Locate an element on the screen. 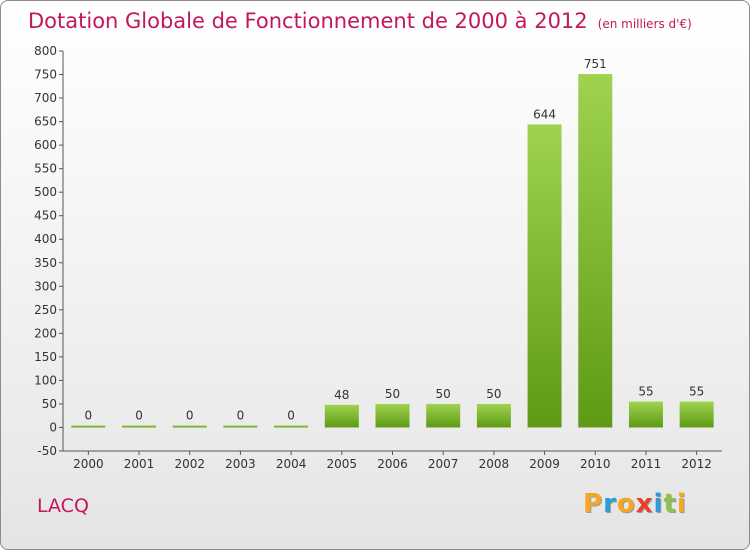  y-tick-label: 400 is located at coordinates (45, 239).